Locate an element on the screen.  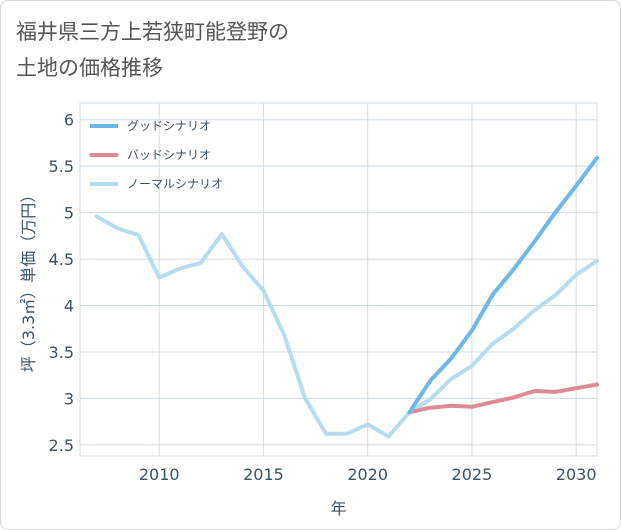
y-tick-label: 4.5 is located at coordinates (61, 259).